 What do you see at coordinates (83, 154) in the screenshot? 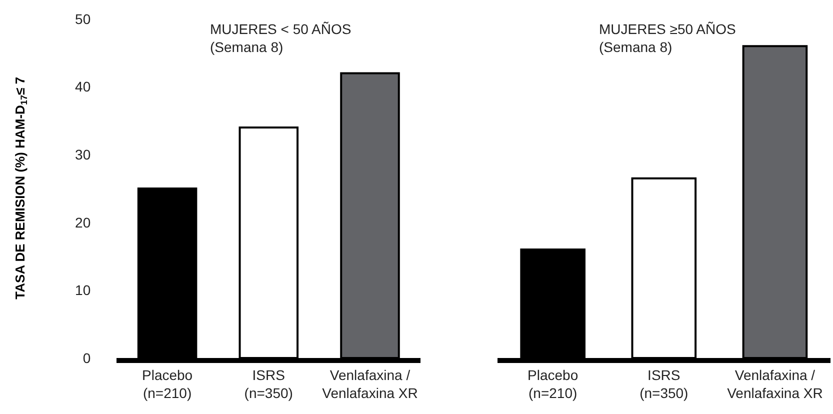
I see `y-tick-label: 30` at bounding box center [83, 154].